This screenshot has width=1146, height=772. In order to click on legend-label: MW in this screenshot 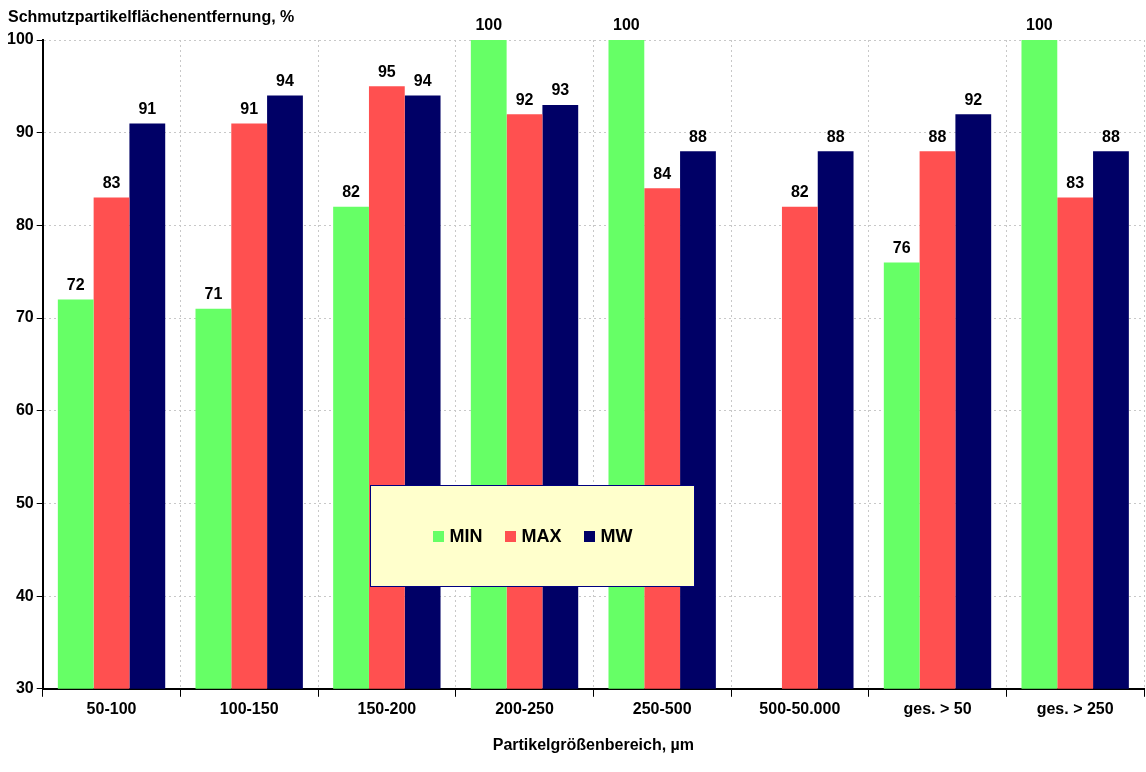, I will do `click(616, 536)`.